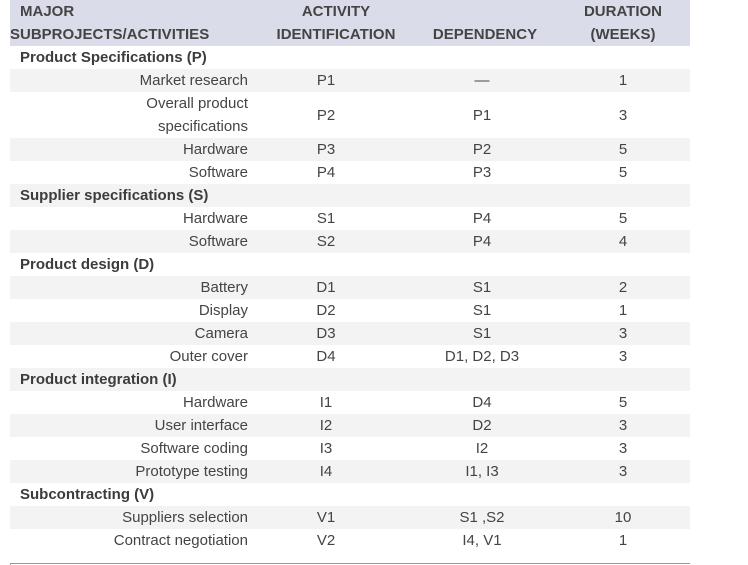 Image resolution: width=748 pixels, height=565 pixels. Describe the element at coordinates (87, 264) in the screenshot. I see `section-title: Product design (D)` at that location.